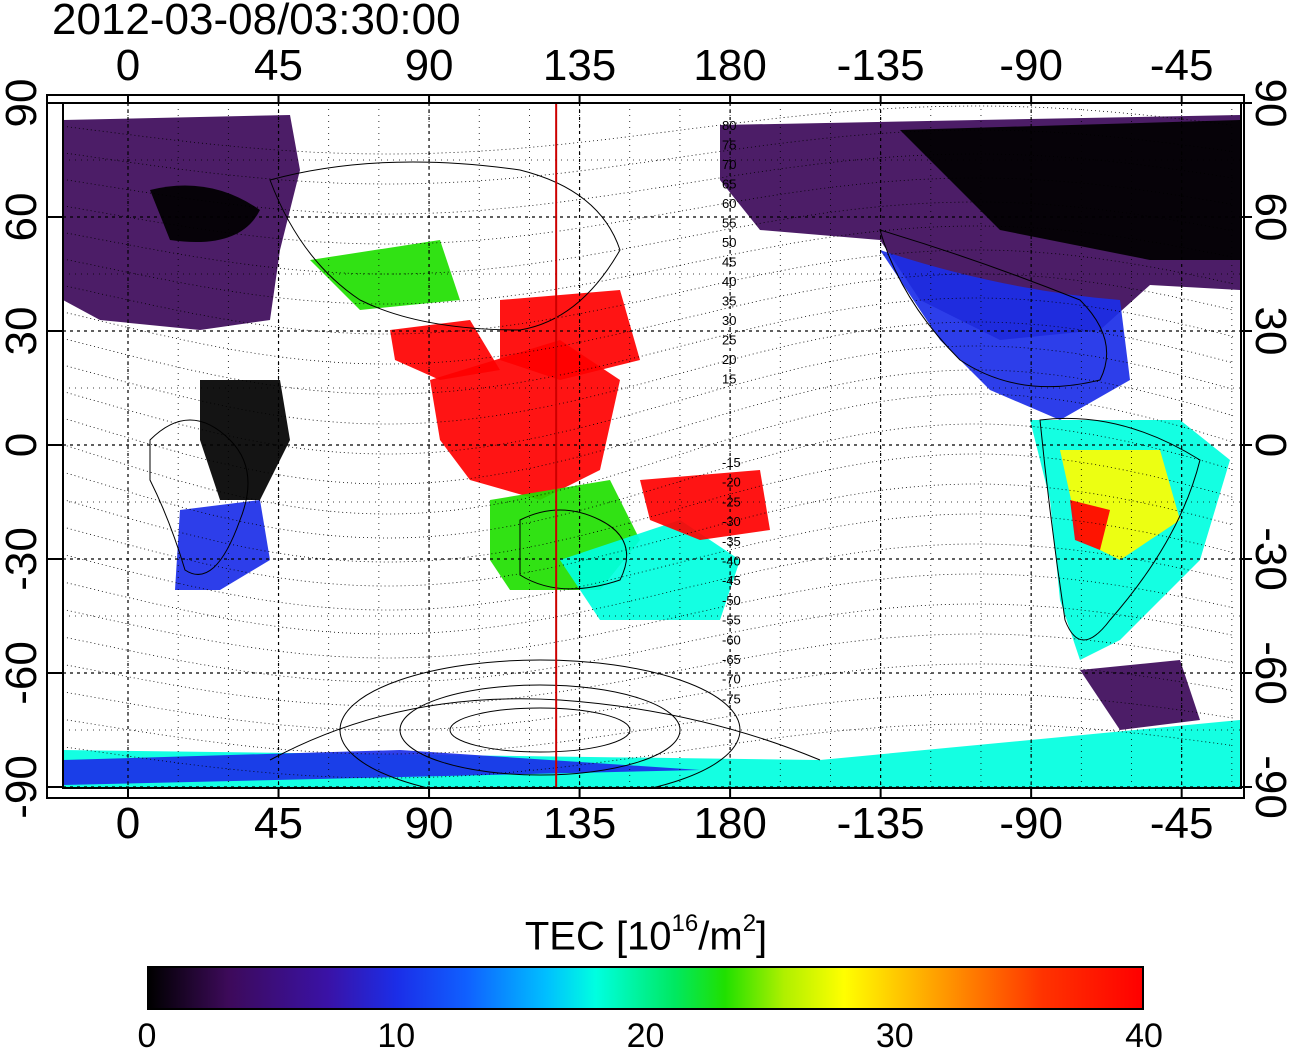 This screenshot has height=1057, width=1292. Describe the element at coordinates (731, 639) in the screenshot. I see `contour-label: -60` at that location.